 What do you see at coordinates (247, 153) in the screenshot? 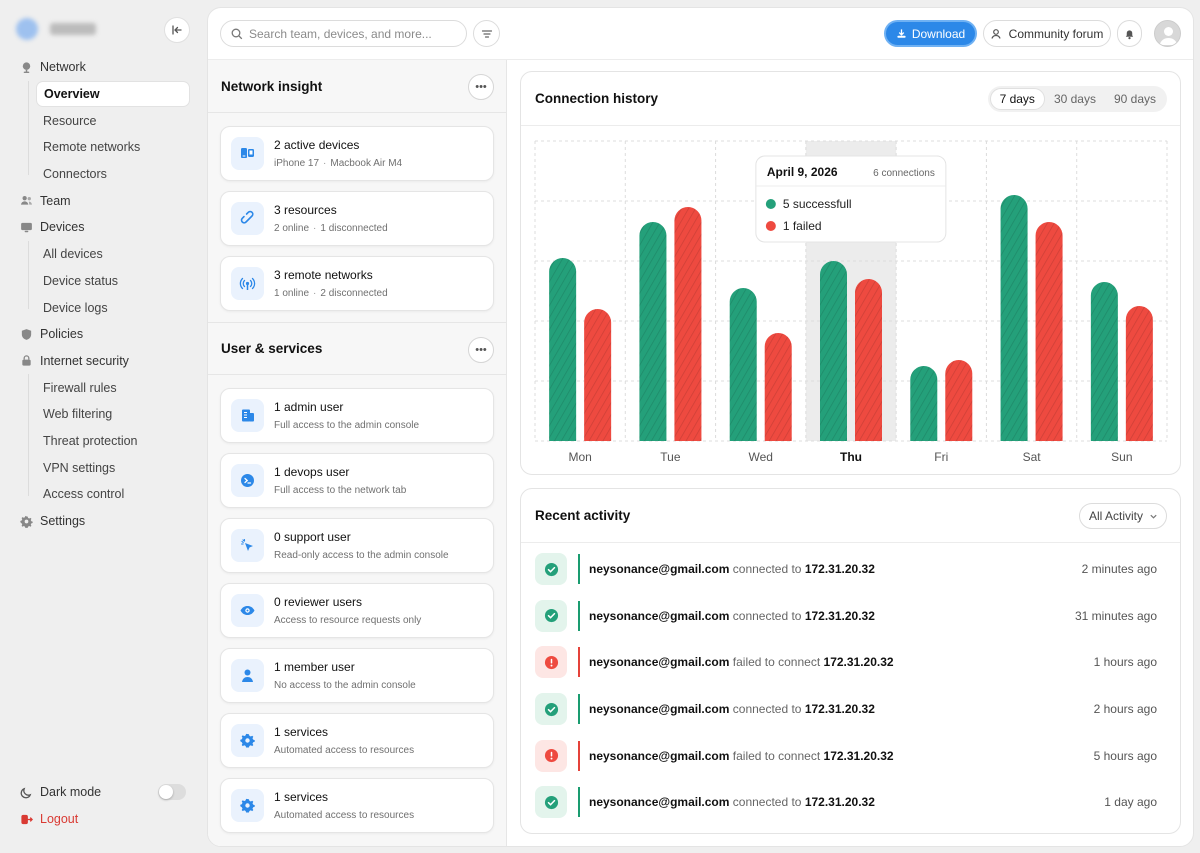
I see `devices-icon` at bounding box center [247, 153].